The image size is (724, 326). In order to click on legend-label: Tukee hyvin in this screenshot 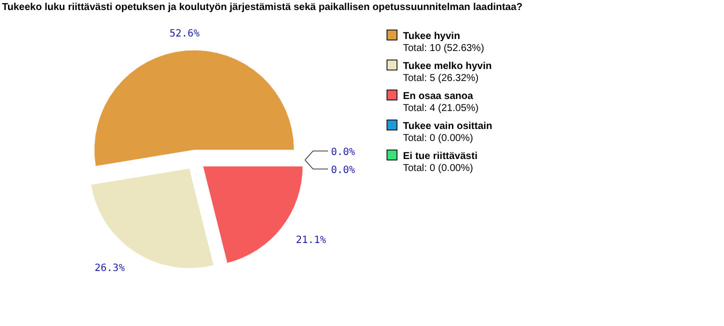, I will do `click(431, 36)`.